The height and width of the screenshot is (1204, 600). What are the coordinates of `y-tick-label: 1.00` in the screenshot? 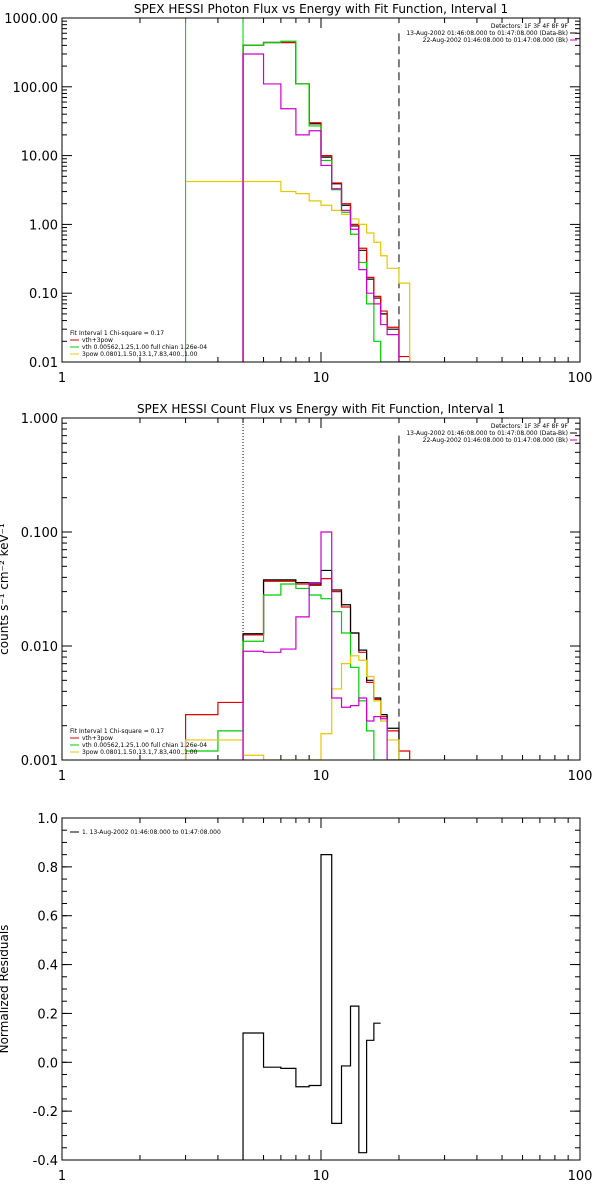 It's located at (43, 225).